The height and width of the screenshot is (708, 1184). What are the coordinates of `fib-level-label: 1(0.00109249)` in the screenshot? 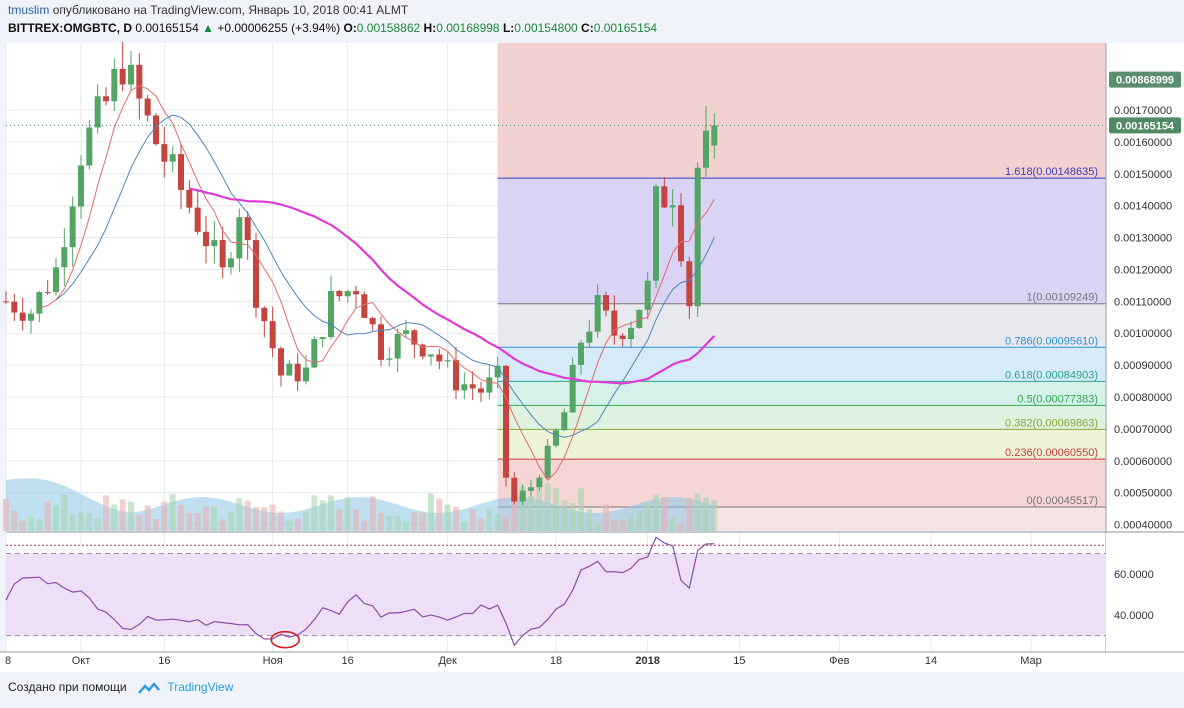 It's located at (1062, 298).